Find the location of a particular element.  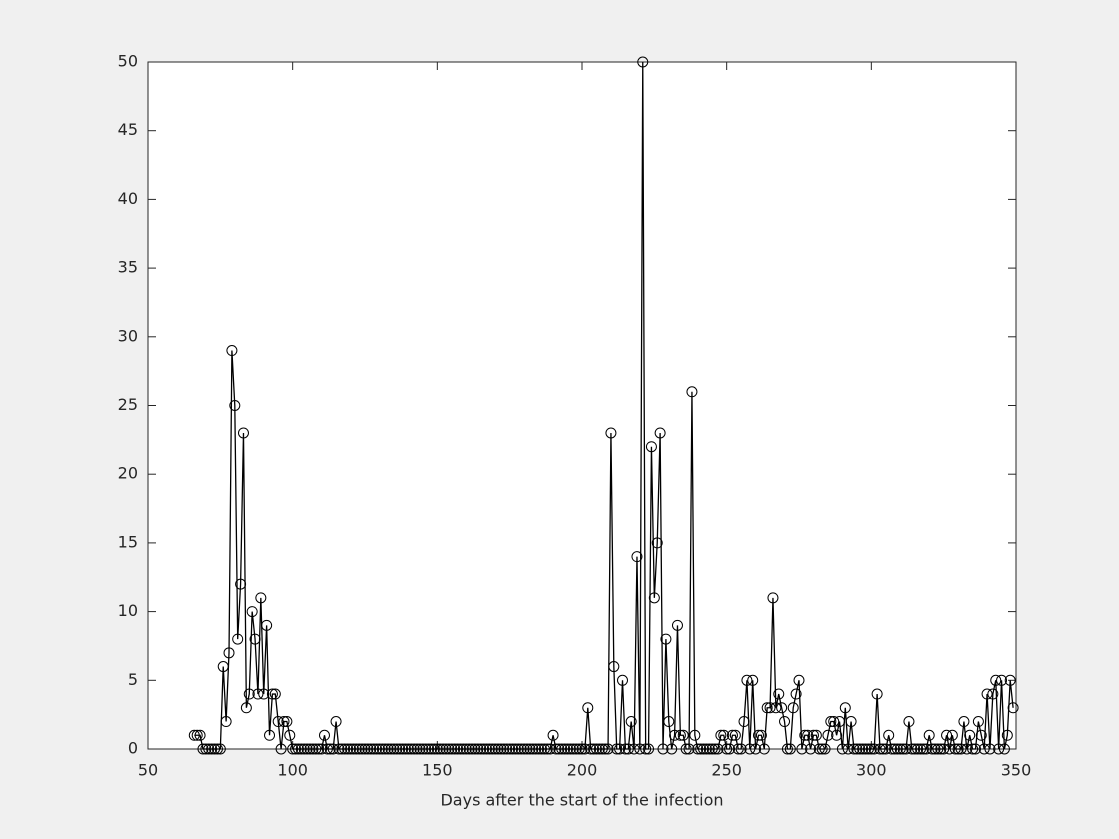

x-tick-label: 150 is located at coordinates (437, 770).